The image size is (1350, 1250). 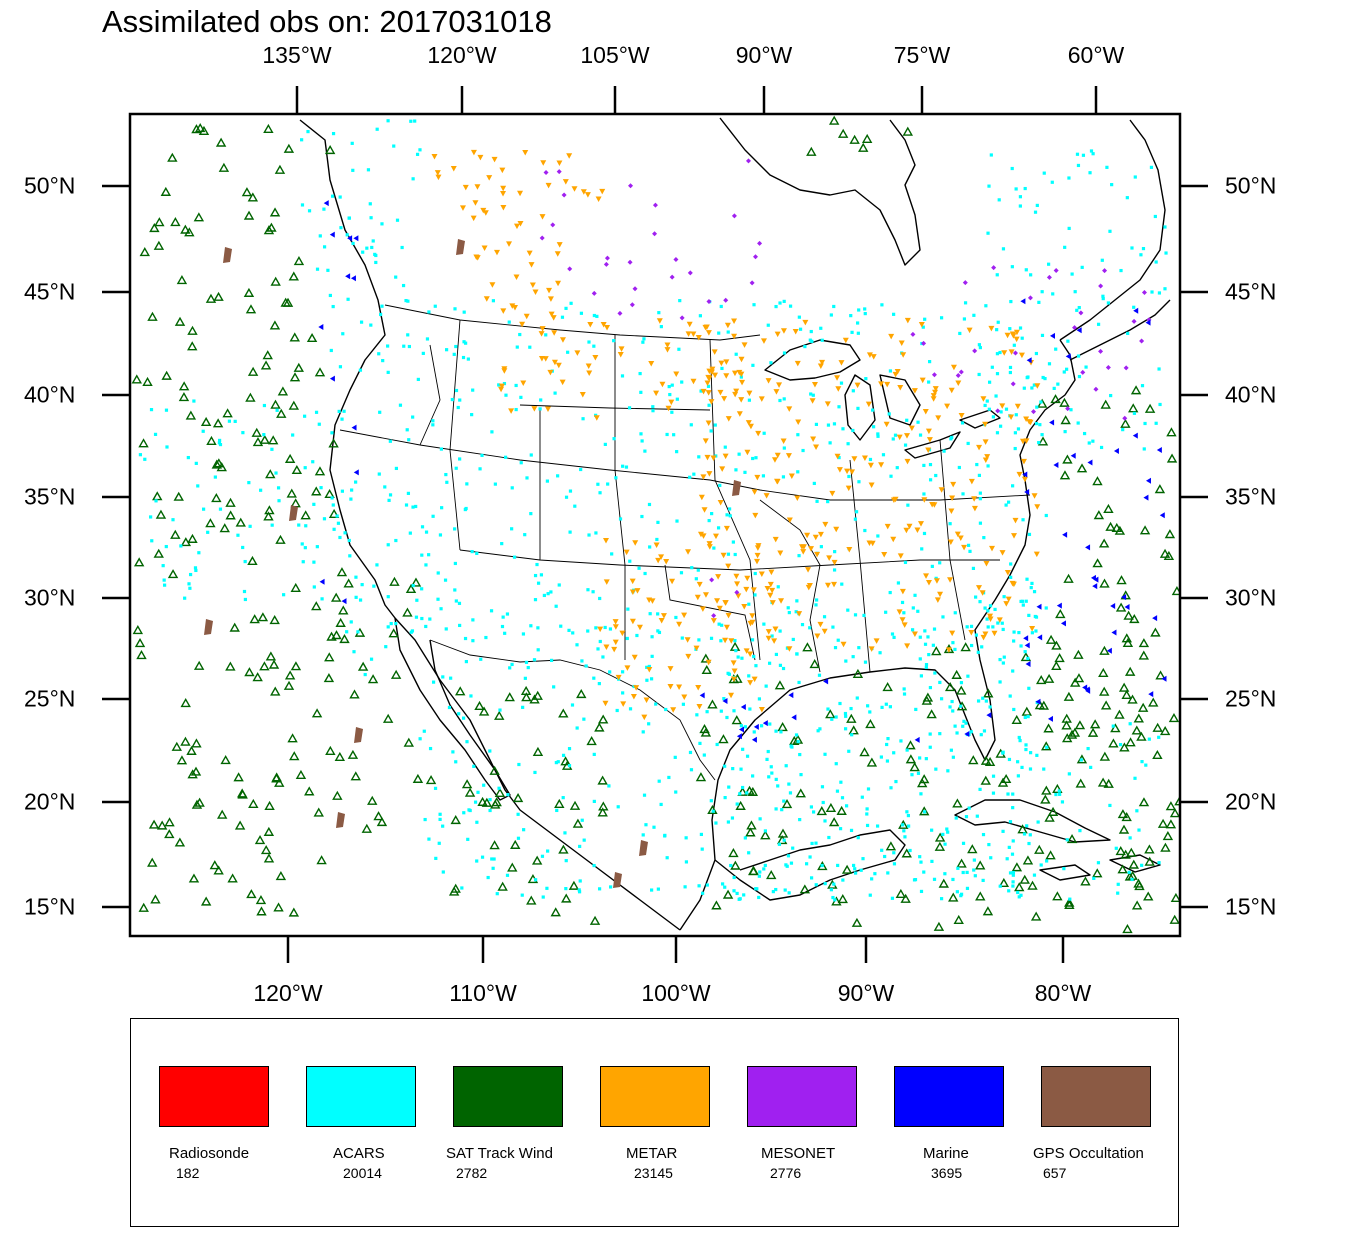 What do you see at coordinates (50, 185) in the screenshot?
I see `left-lat-label: 50°N` at bounding box center [50, 185].